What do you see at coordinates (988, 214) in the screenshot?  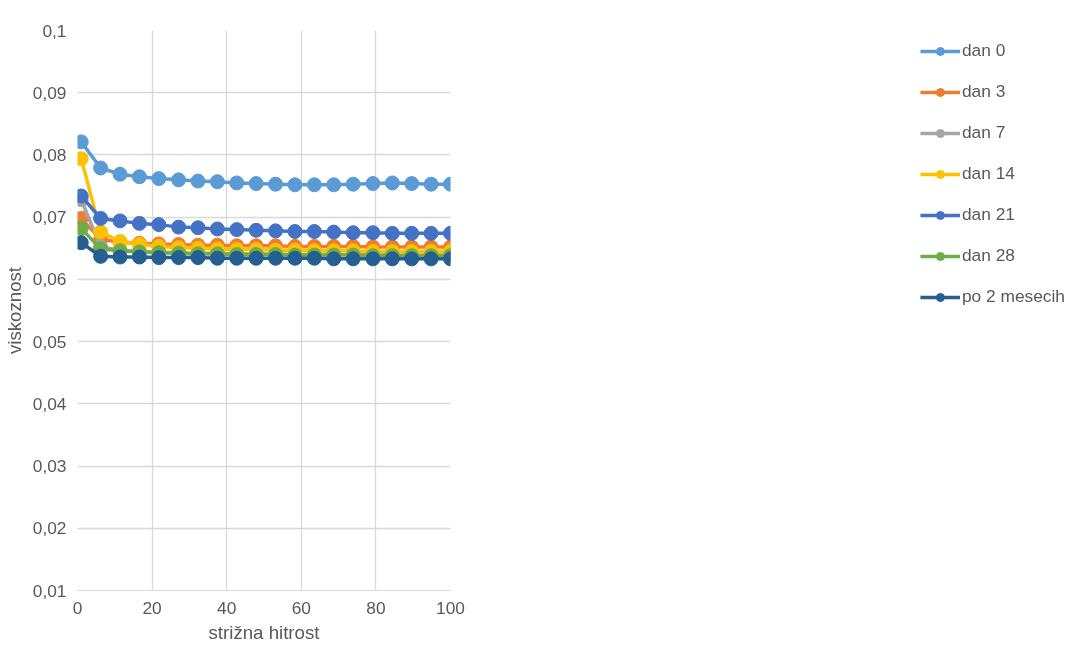 I see `legend-label: dan 21` at bounding box center [988, 214].